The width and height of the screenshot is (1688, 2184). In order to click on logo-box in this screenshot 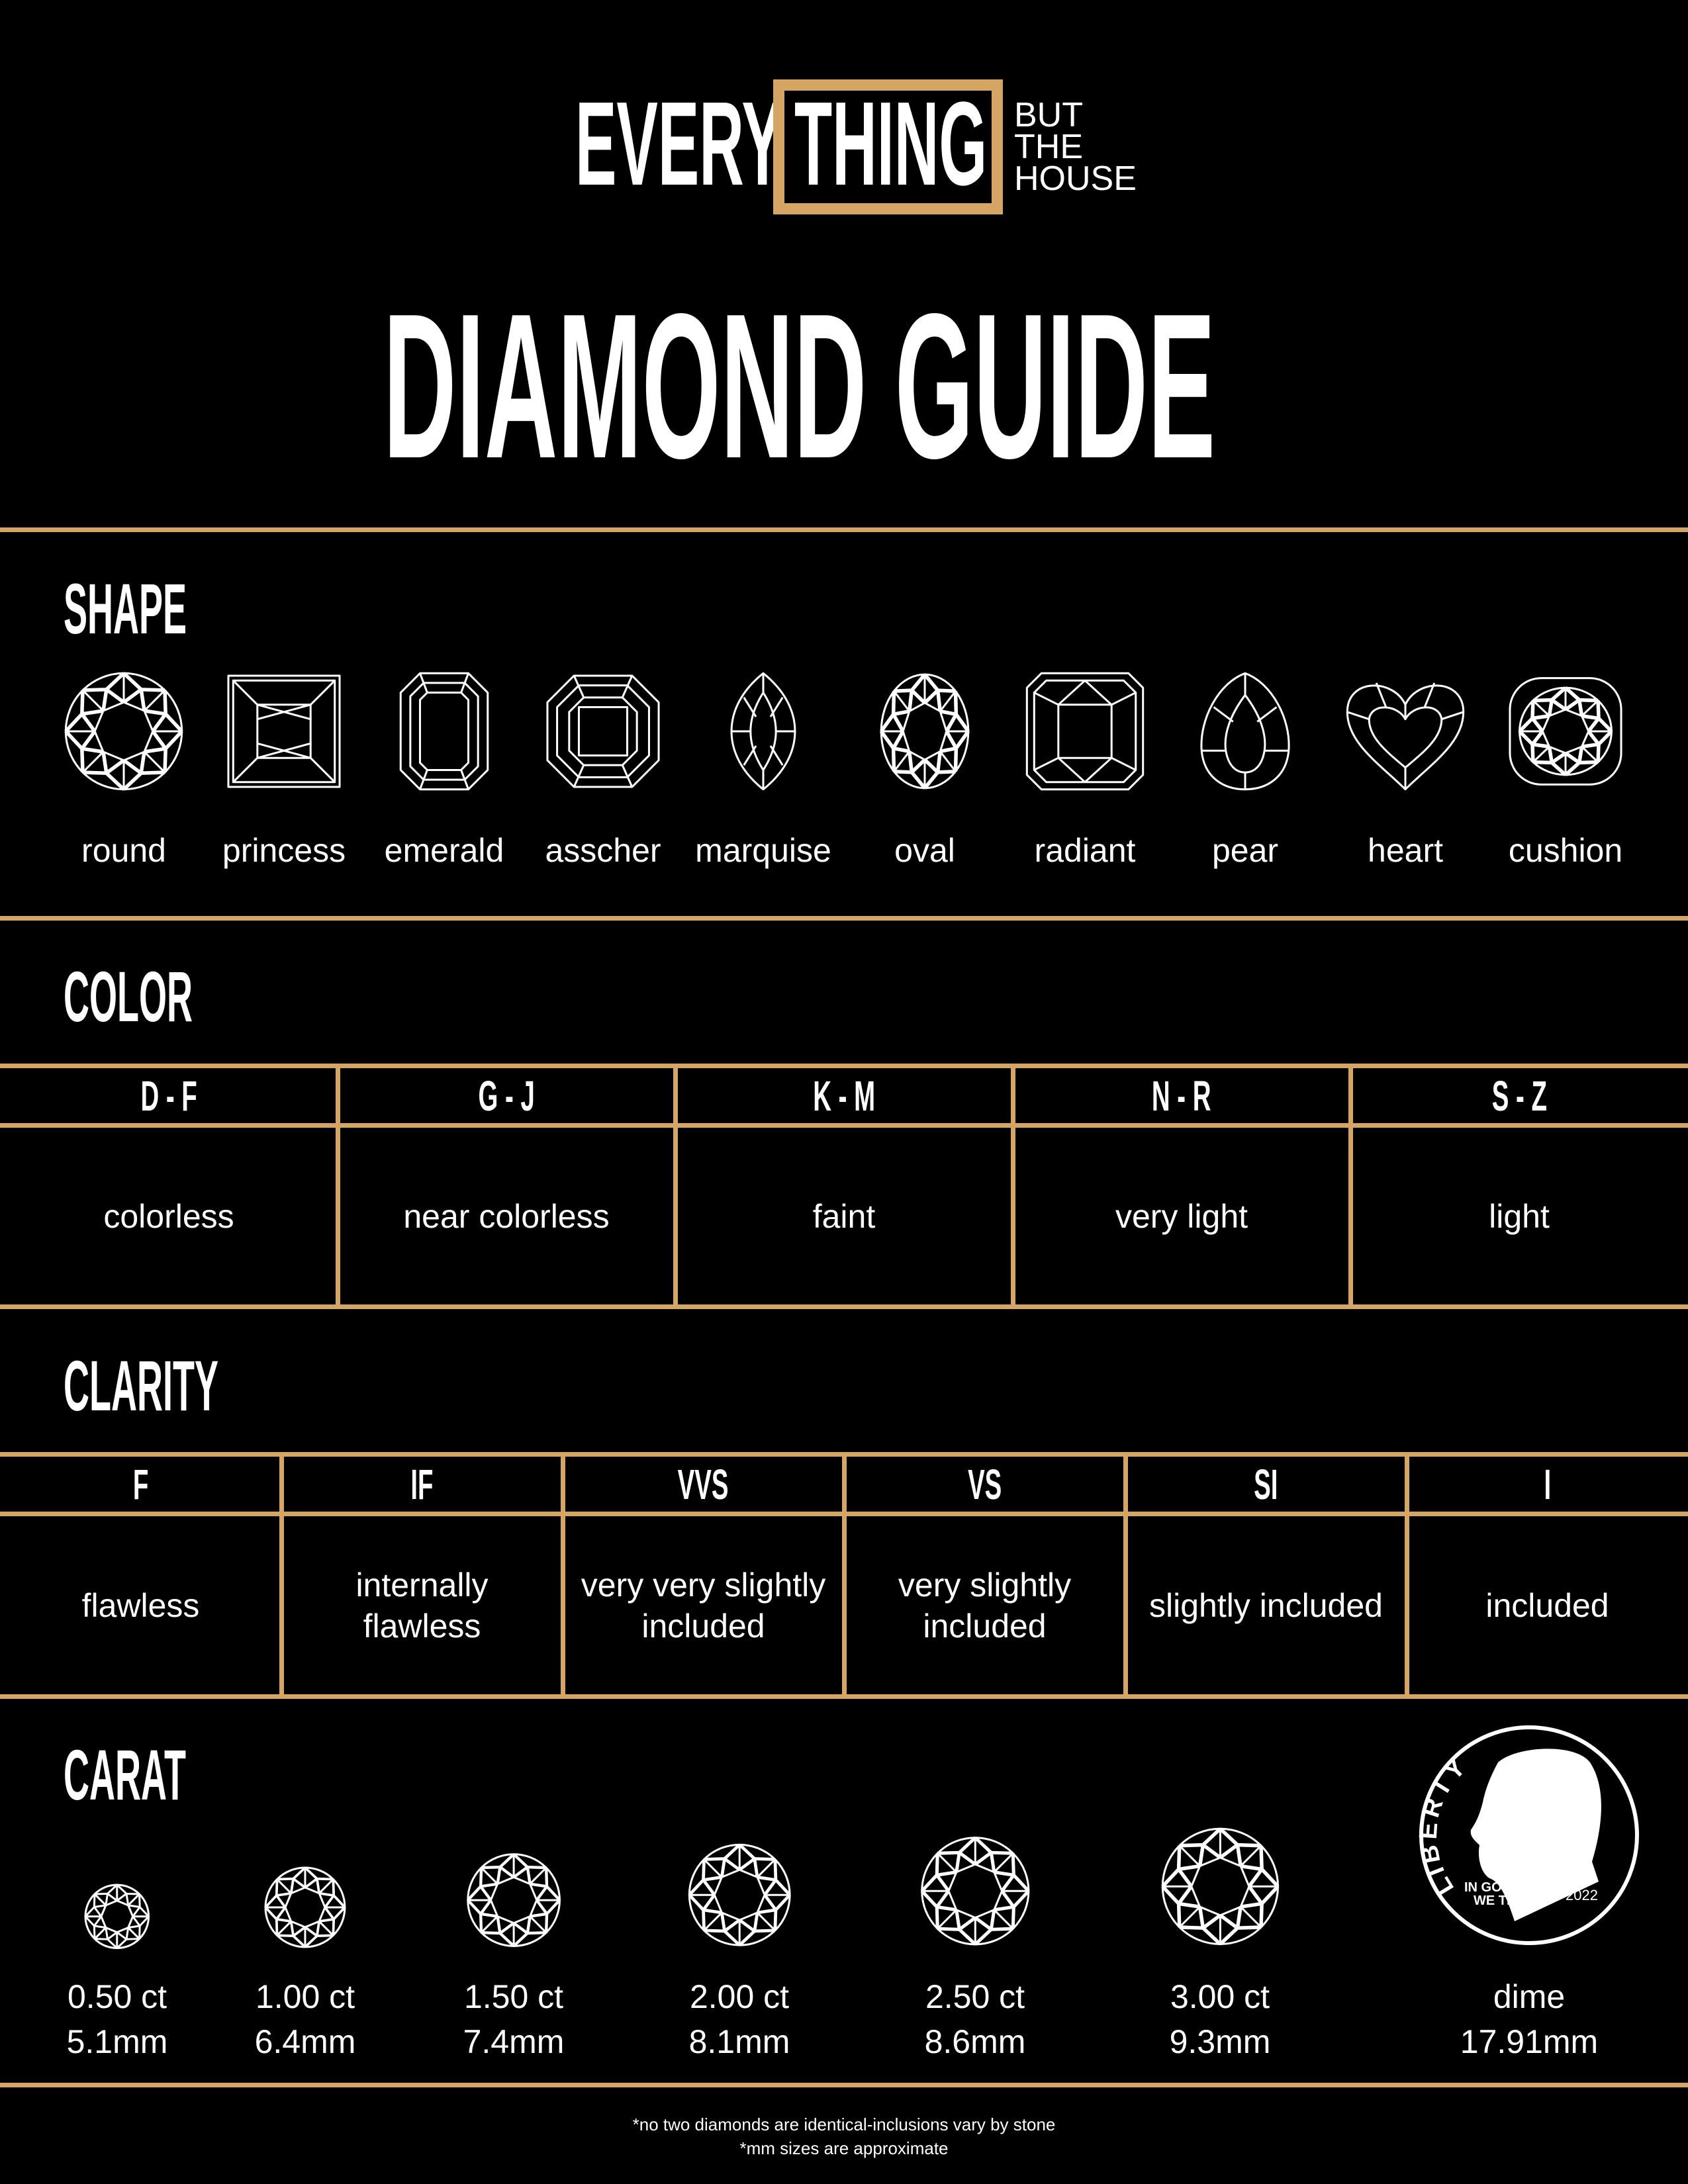, I will do `click(888, 146)`.